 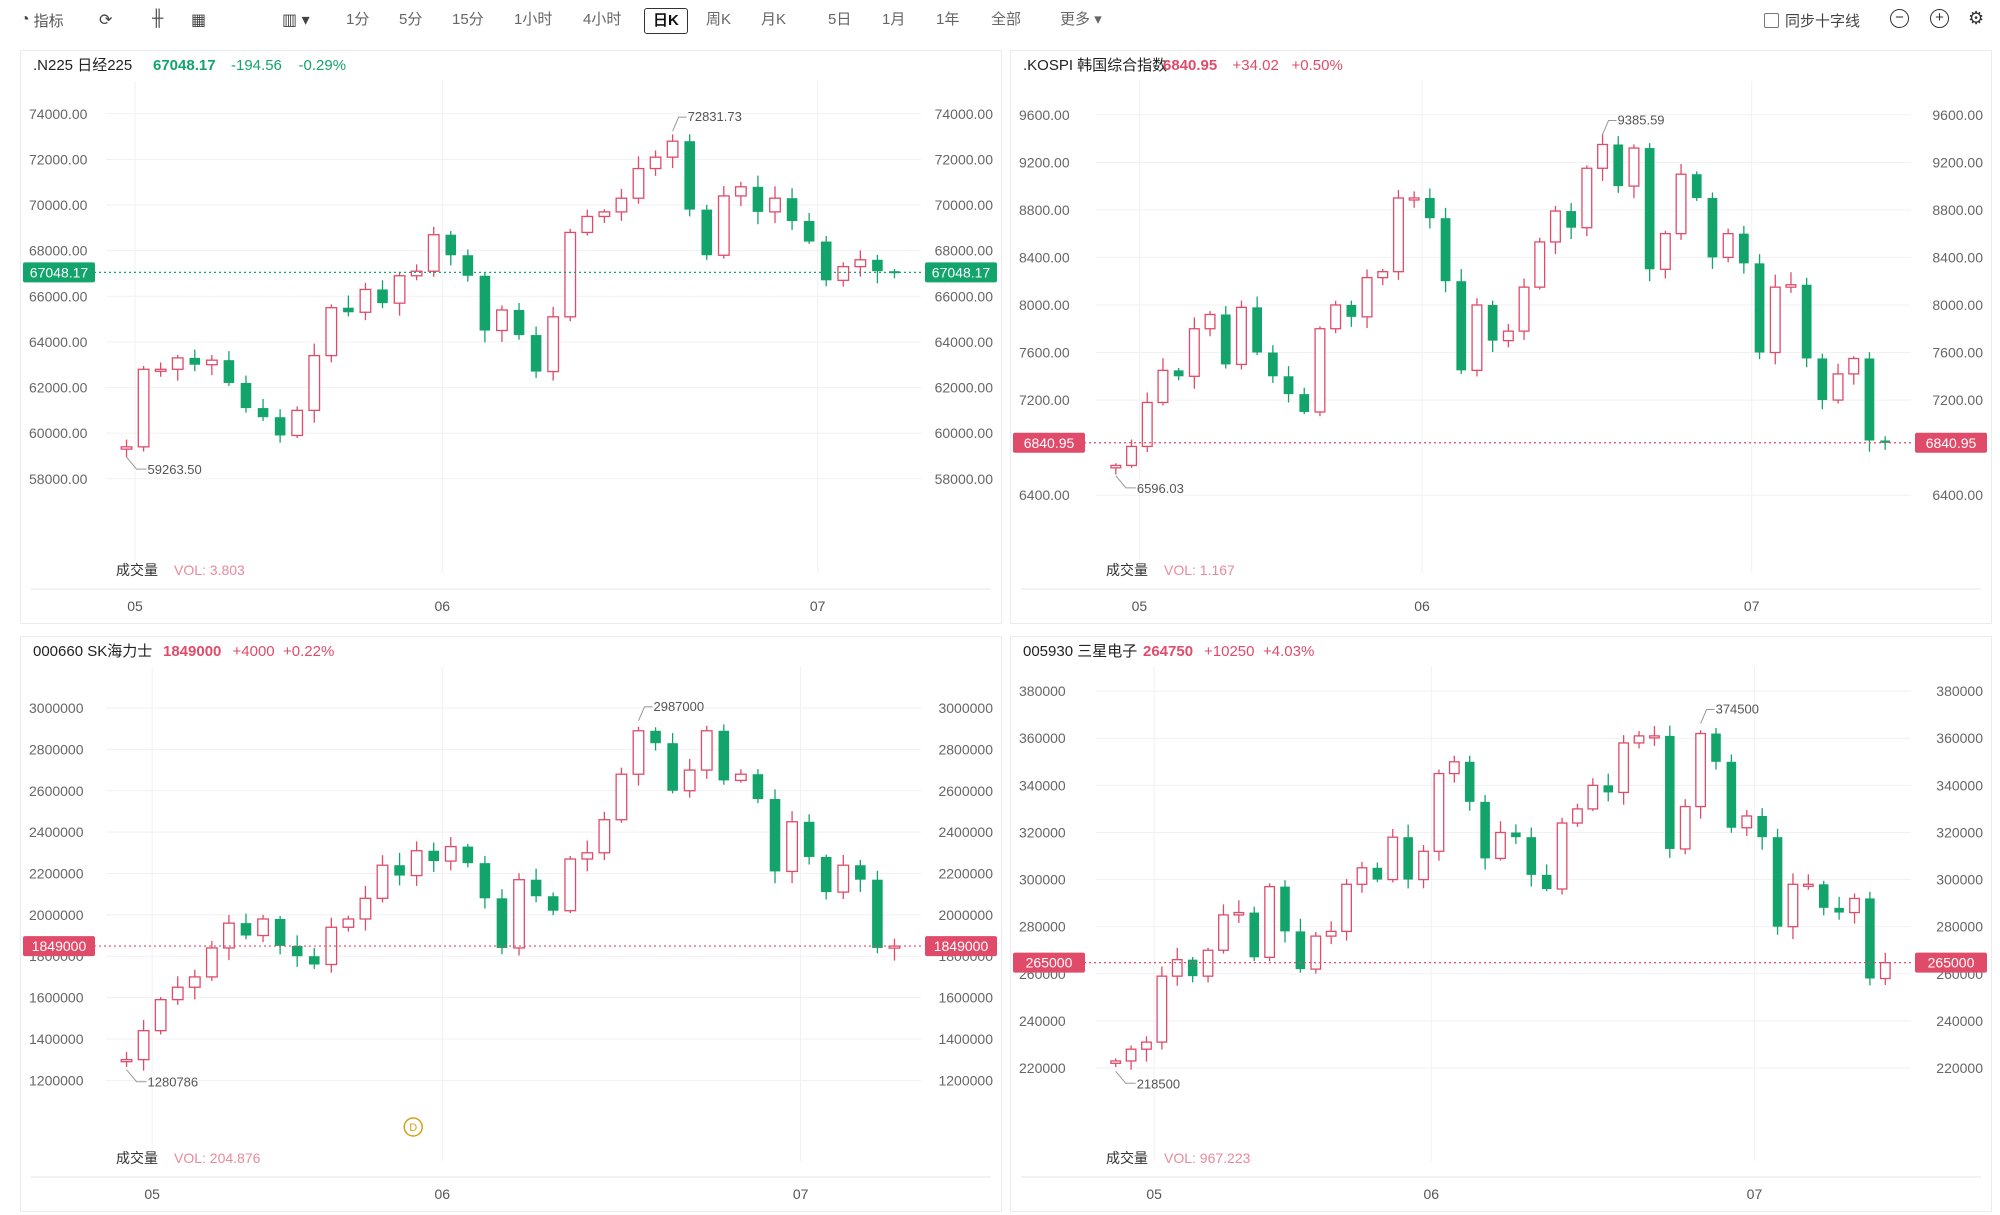 I want to click on dividend-marker-letter: D, so click(x=413, y=1128).